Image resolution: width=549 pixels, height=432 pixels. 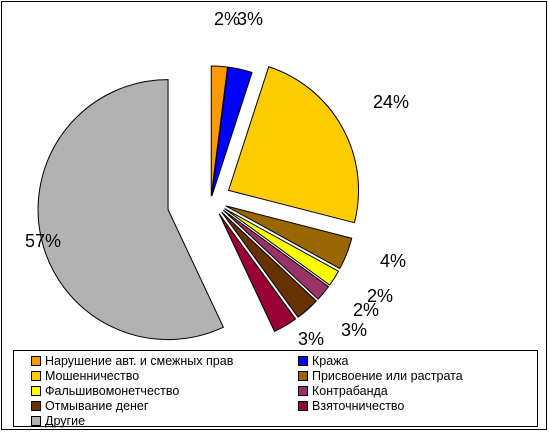 What do you see at coordinates (391, 102) in the screenshot?
I see `slice-value-label: 24%` at bounding box center [391, 102].